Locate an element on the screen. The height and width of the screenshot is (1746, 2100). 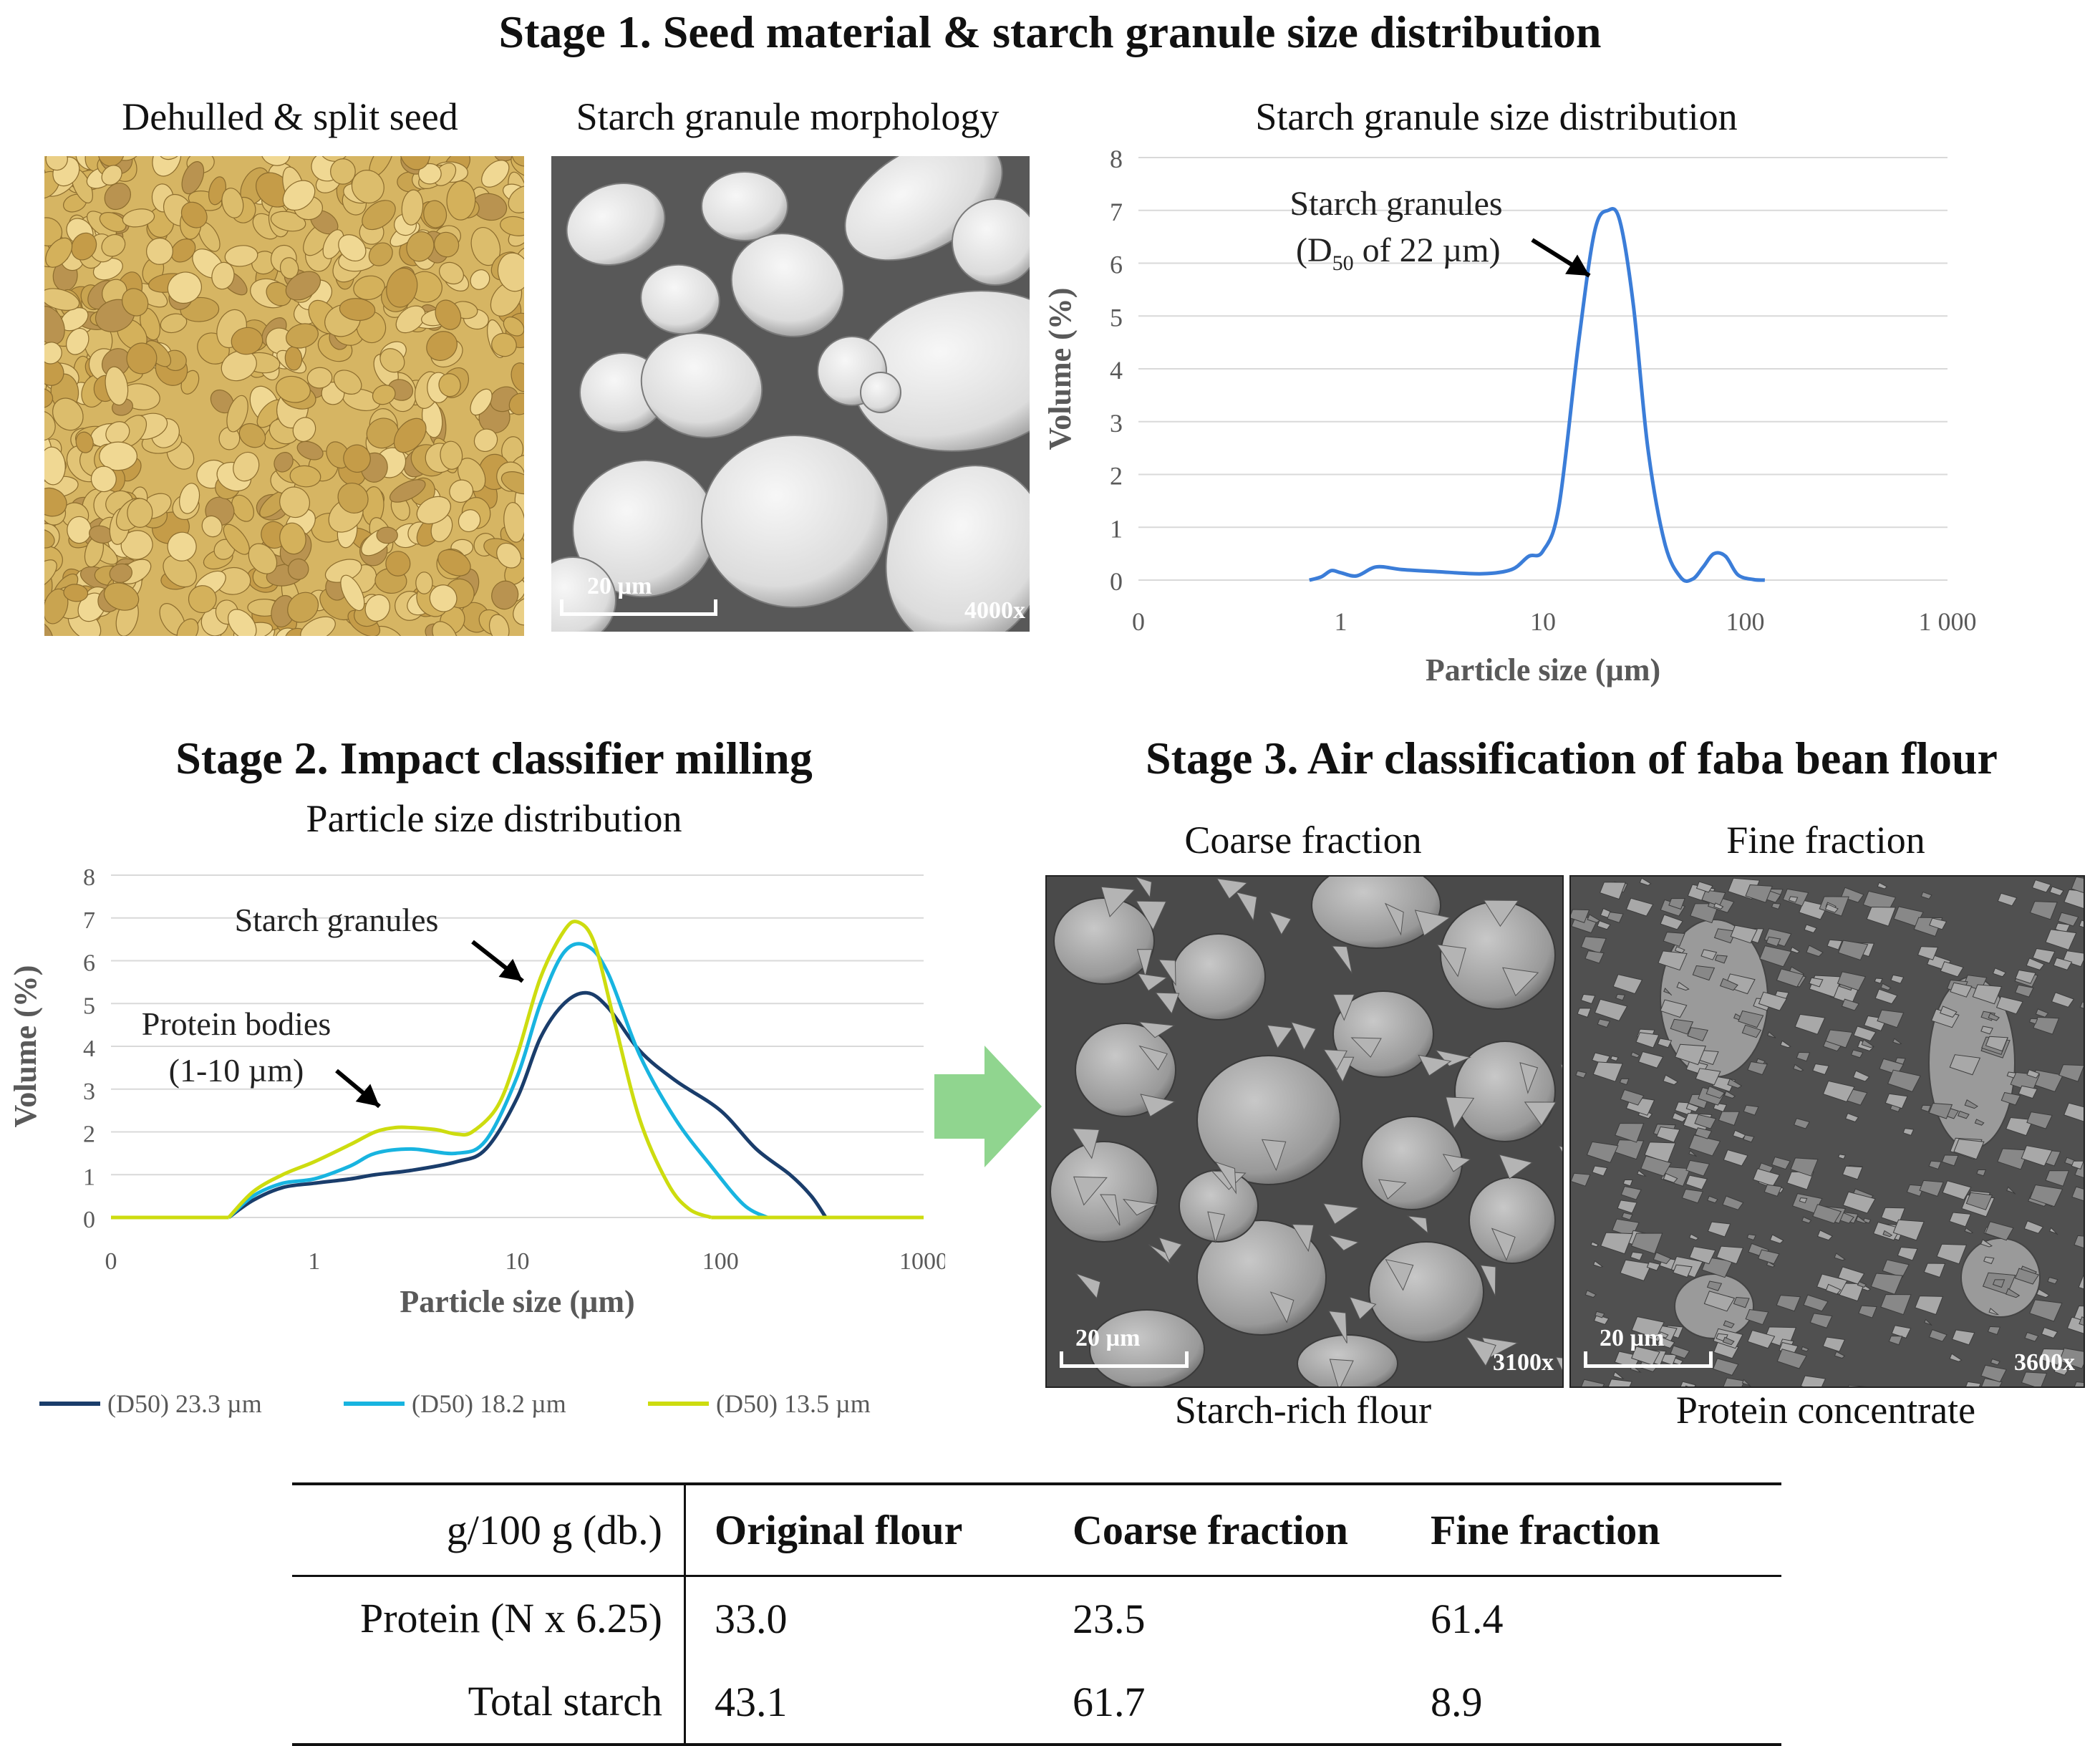
magnification-label: 3100x is located at coordinates (1523, 1362).